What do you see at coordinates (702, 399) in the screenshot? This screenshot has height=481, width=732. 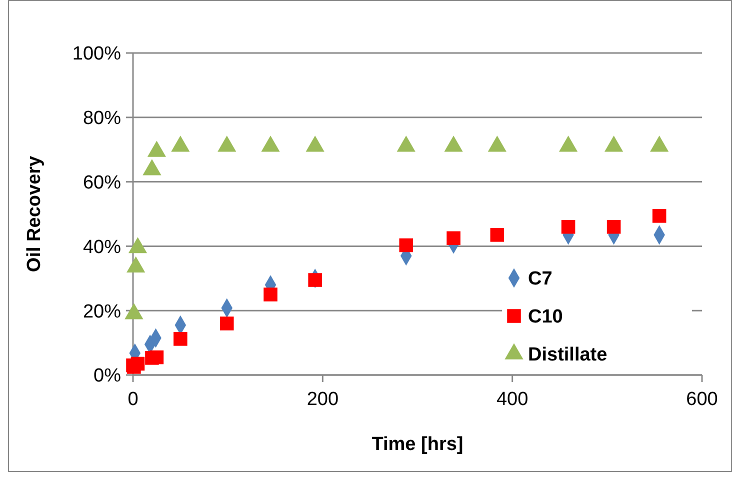 I see `x-tick-label: 600` at bounding box center [702, 399].